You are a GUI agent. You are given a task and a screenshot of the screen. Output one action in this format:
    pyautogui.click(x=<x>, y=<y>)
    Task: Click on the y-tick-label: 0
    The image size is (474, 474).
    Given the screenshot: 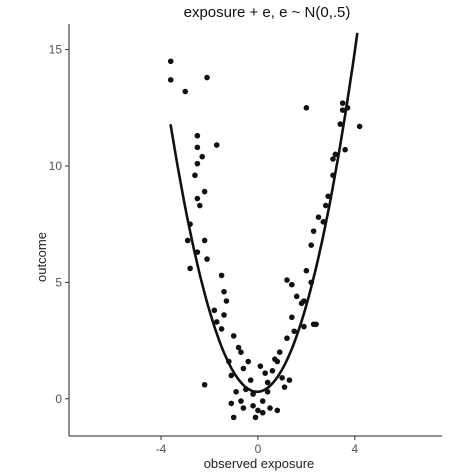 What is the action you would take?
    pyautogui.click(x=58, y=399)
    